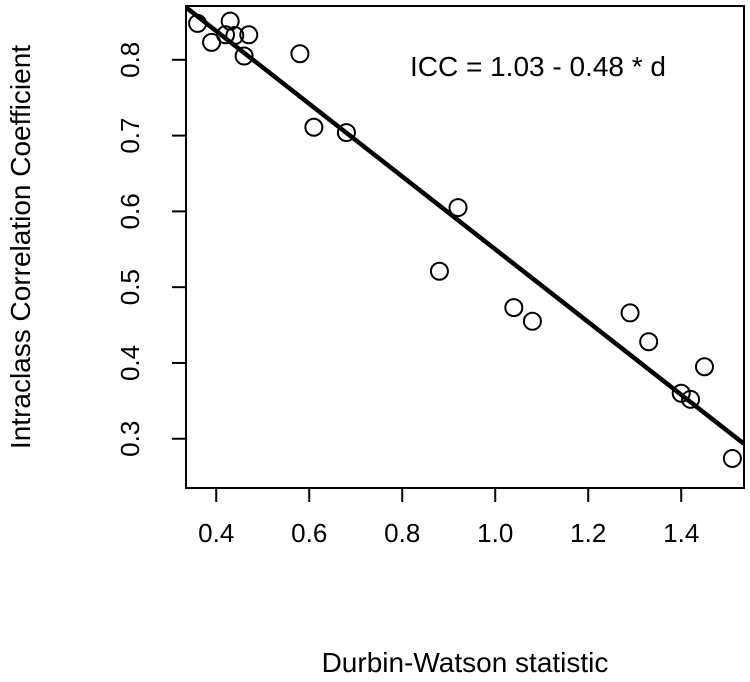 The width and height of the screenshot is (750, 682). I want to click on regression-equation: ICC = 1.03 - 0.48 * d, so click(538, 66).